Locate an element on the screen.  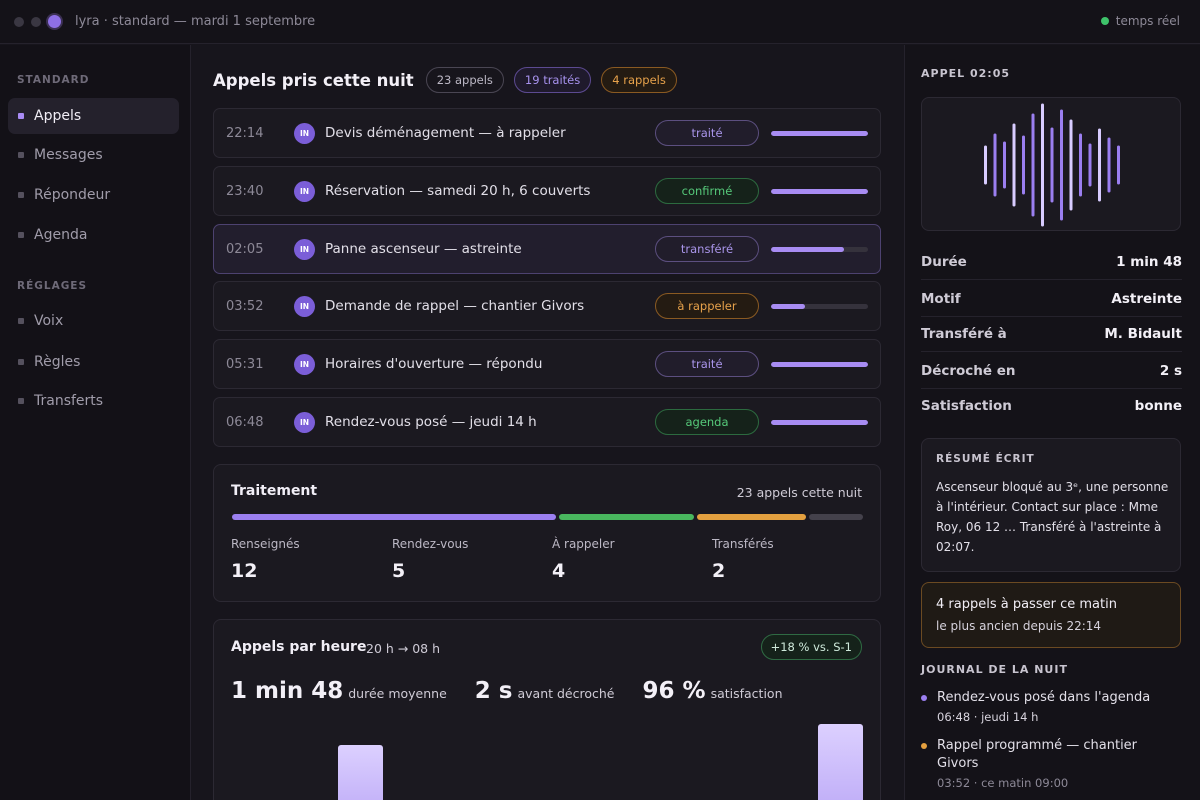
stat-label: Rendez-vous is located at coordinates (430, 544).